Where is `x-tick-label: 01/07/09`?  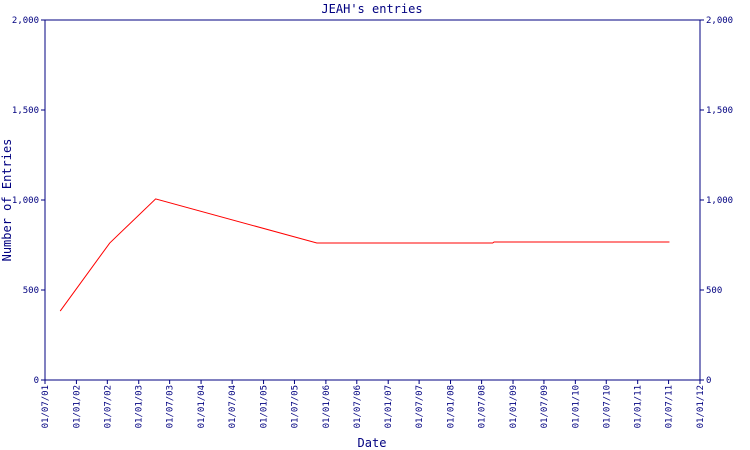
x-tick-label: 01/07/09 is located at coordinates (545, 406).